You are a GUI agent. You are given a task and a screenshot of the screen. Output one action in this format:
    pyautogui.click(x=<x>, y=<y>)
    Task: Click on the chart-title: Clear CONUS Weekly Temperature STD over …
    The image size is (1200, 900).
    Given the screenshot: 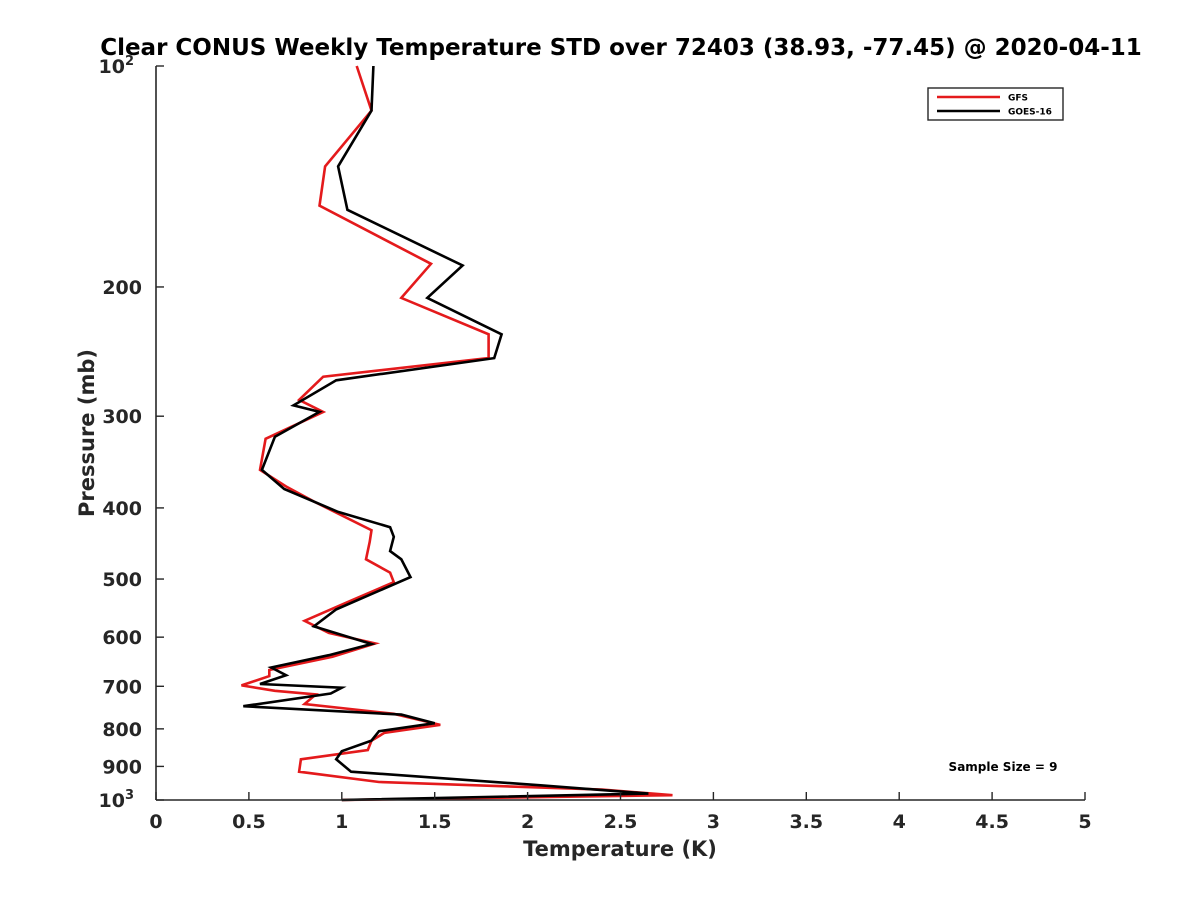 What is the action you would take?
    pyautogui.click(x=621, y=48)
    